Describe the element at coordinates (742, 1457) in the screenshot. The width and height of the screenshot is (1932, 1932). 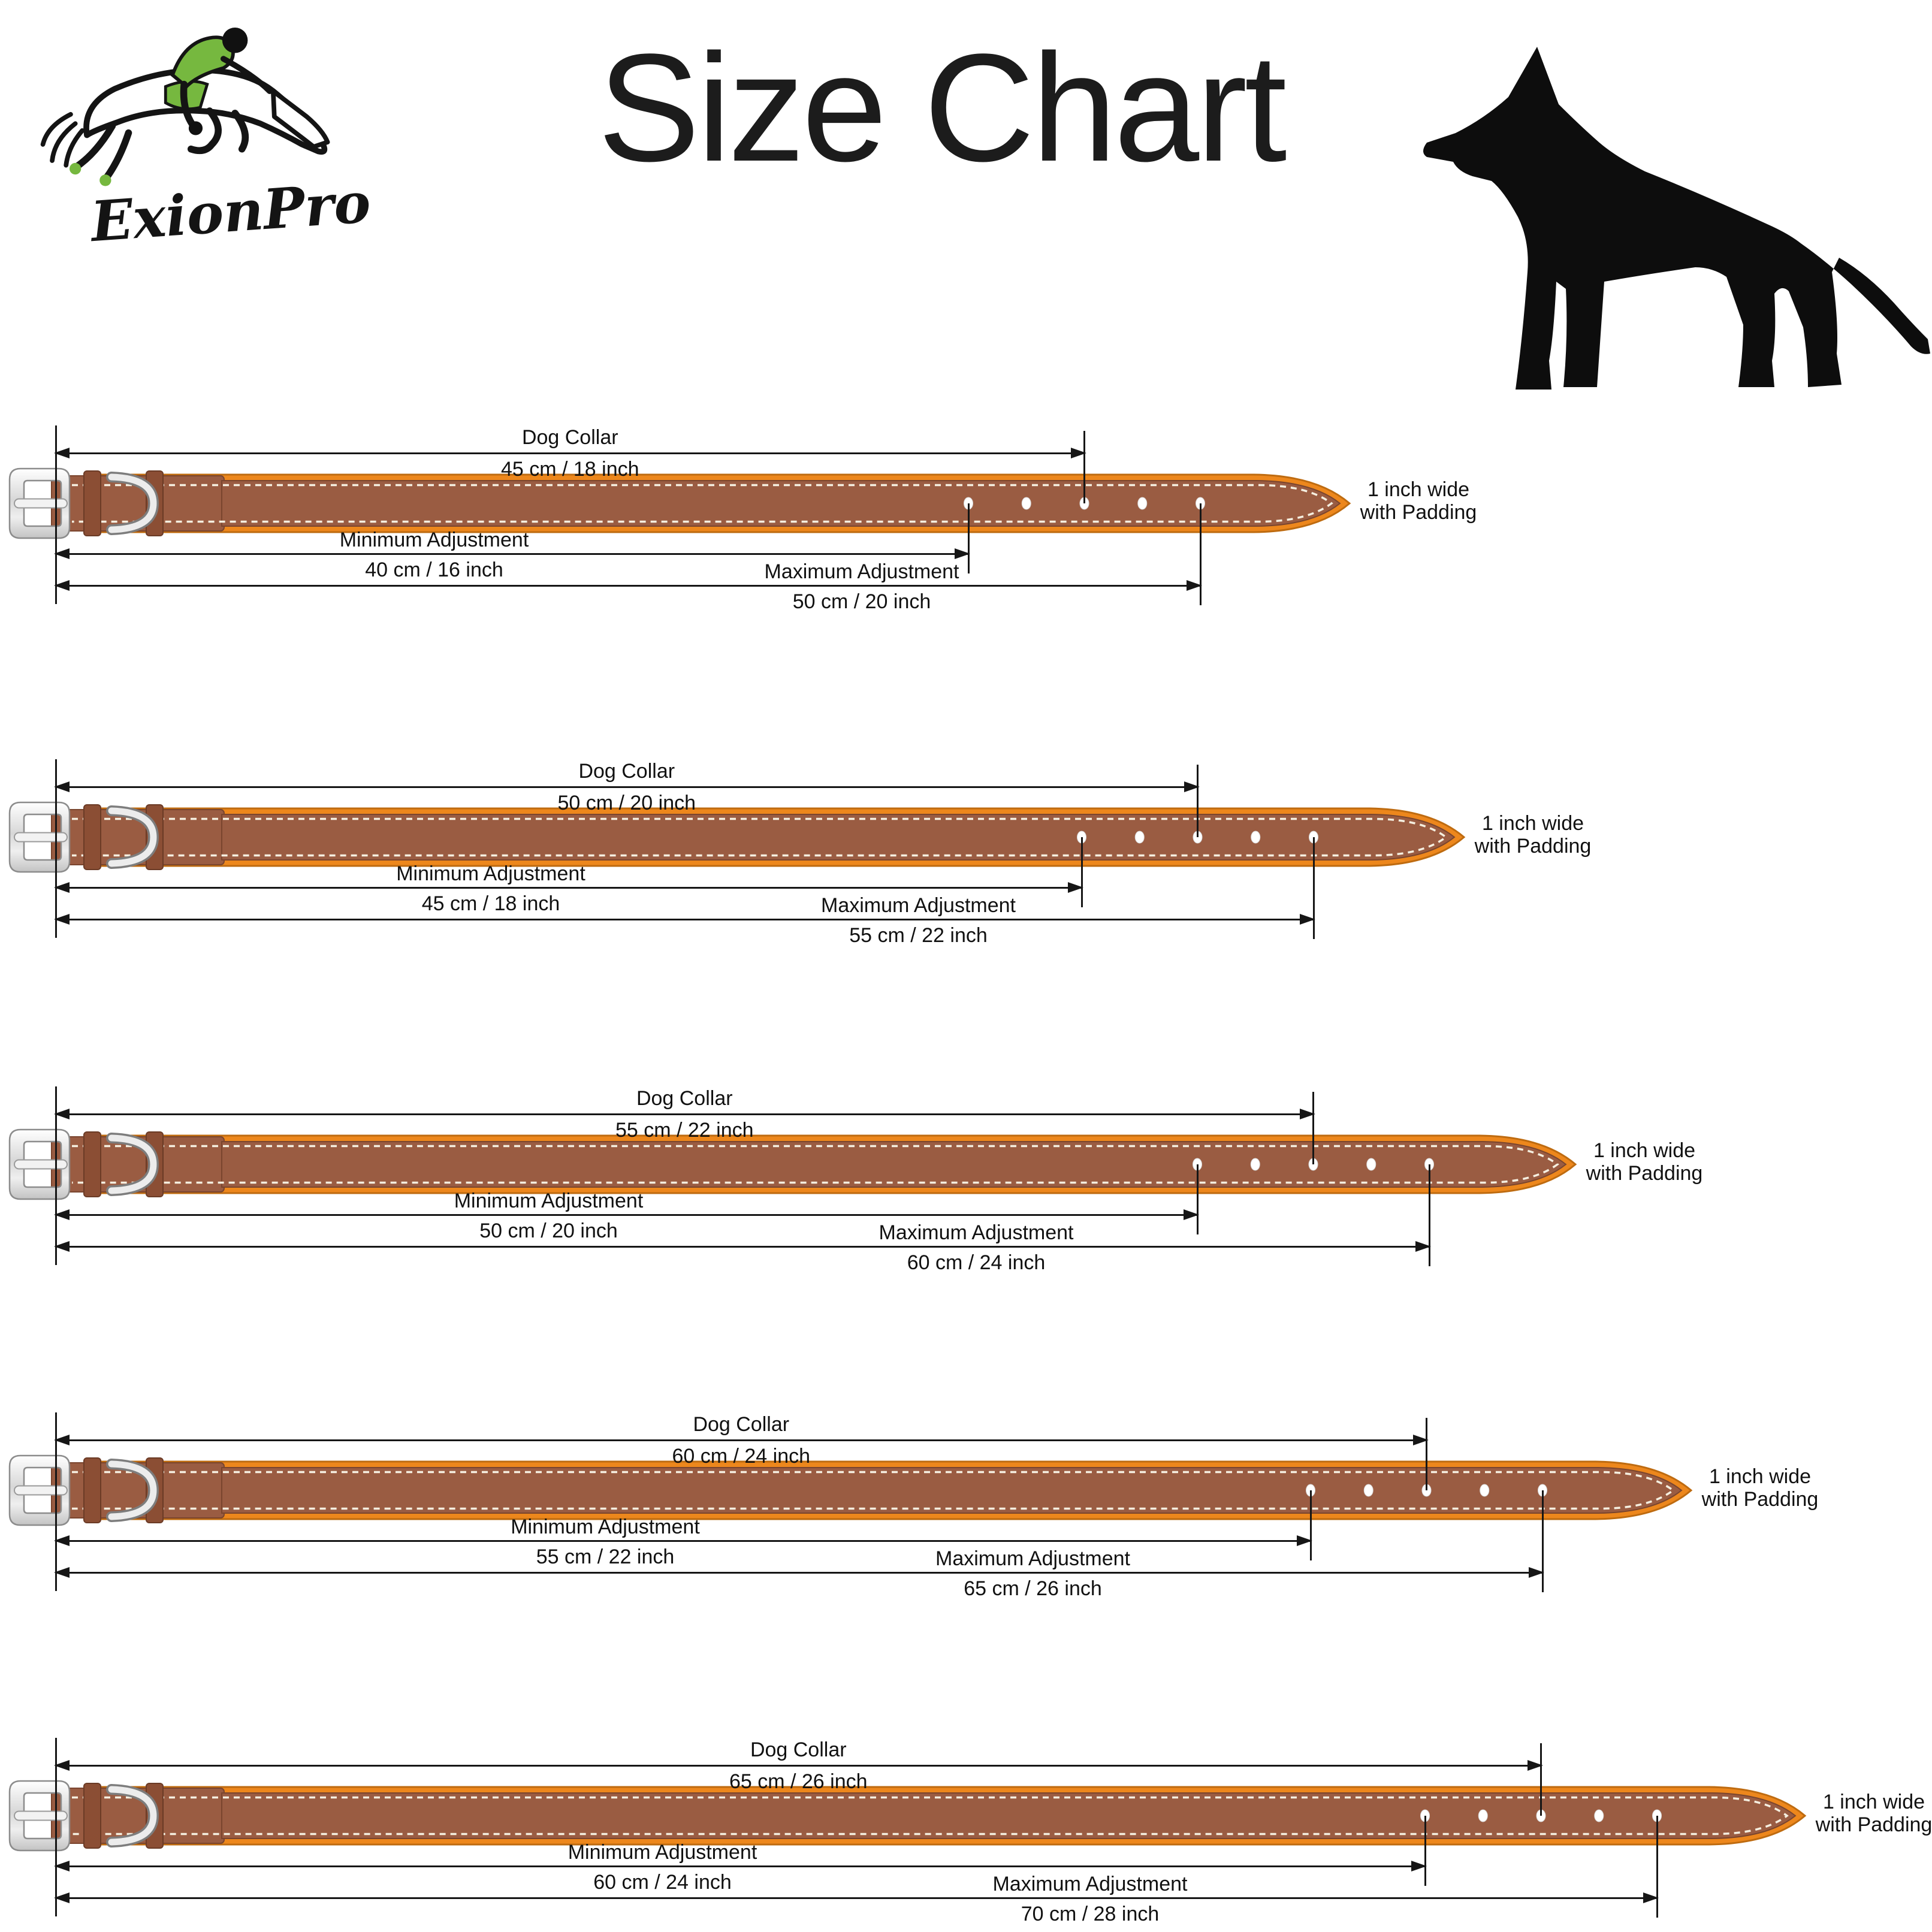
I see `dog-collar-size-value: 60 cm / 24 inch` at that location.